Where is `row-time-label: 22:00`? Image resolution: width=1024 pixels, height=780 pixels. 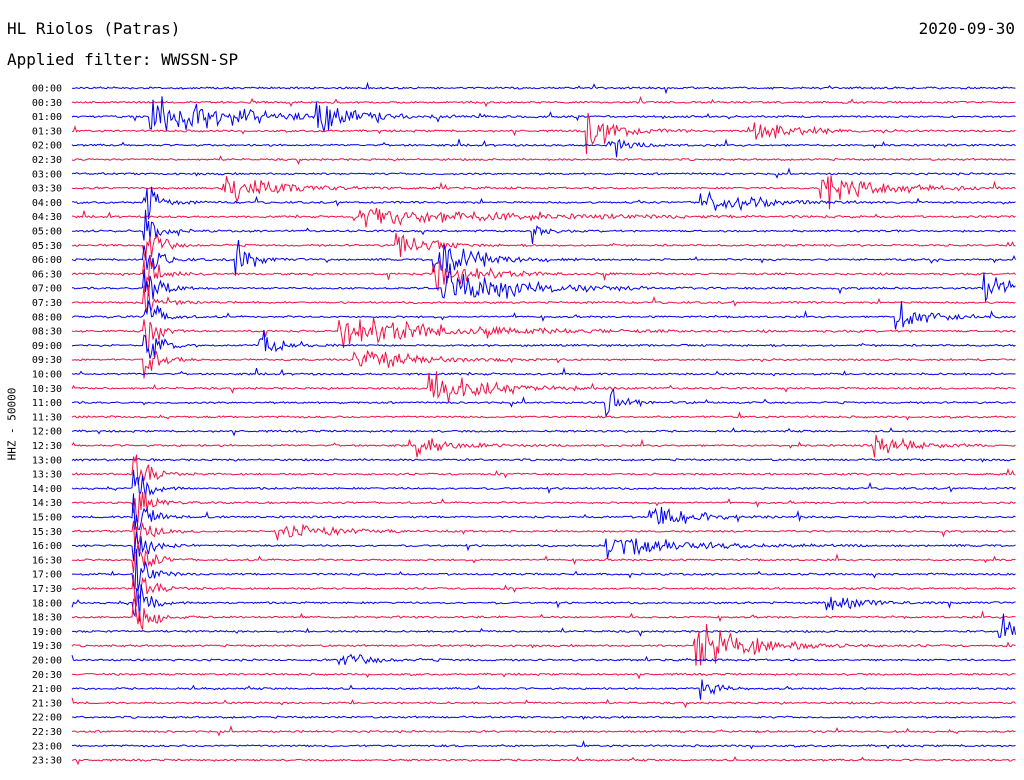
row-time-label: 22:00 is located at coordinates (47, 718).